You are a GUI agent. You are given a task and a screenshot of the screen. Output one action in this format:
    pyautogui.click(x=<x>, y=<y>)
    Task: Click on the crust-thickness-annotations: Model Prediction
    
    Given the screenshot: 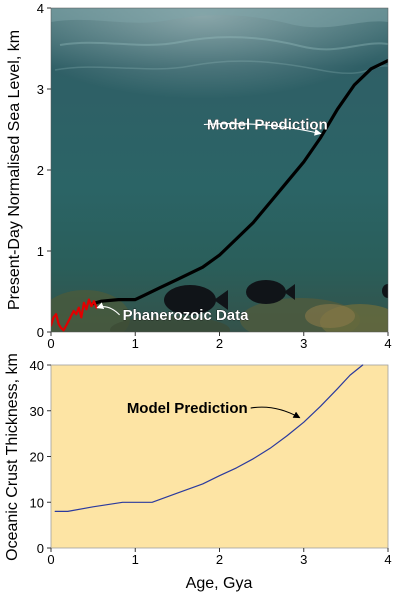 What is the action you would take?
    pyautogui.click(x=214, y=409)
    